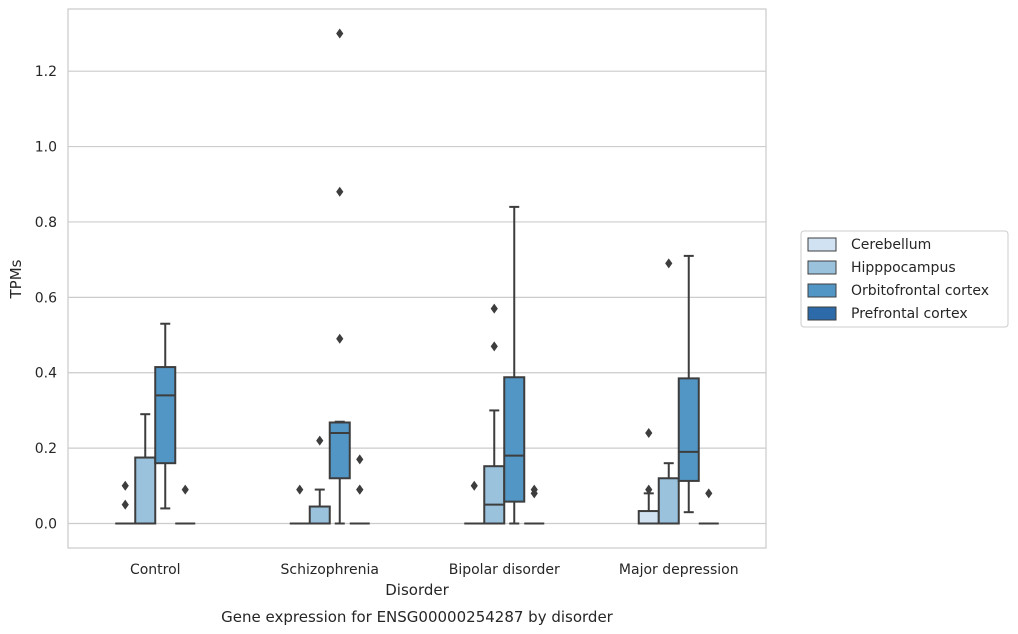 The height and width of the screenshot is (634, 1018). I want to click on x-tick-label: Control, so click(155, 570).